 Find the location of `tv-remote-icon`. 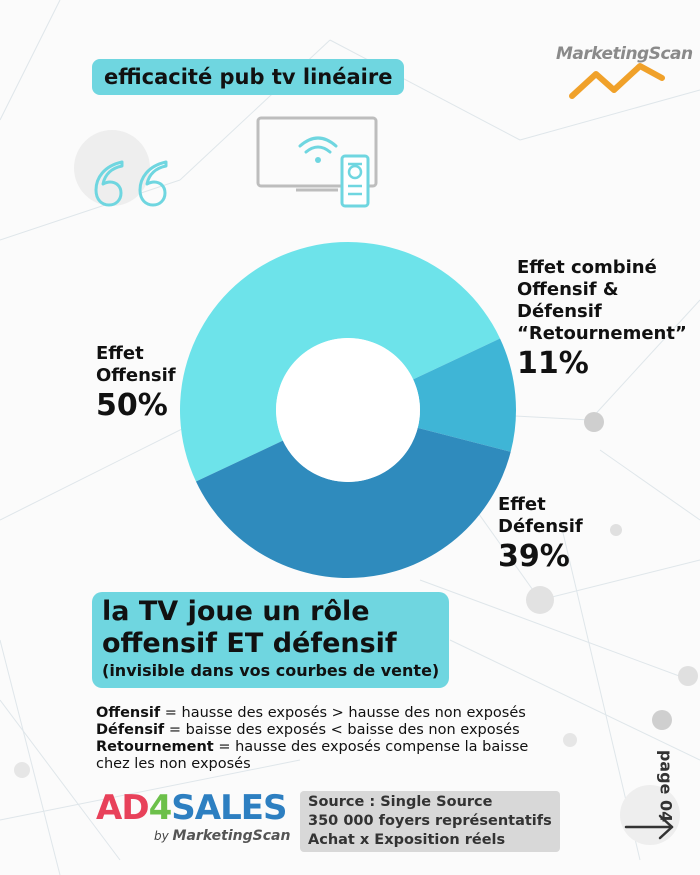

tv-remote-icon is located at coordinates (317, 162).